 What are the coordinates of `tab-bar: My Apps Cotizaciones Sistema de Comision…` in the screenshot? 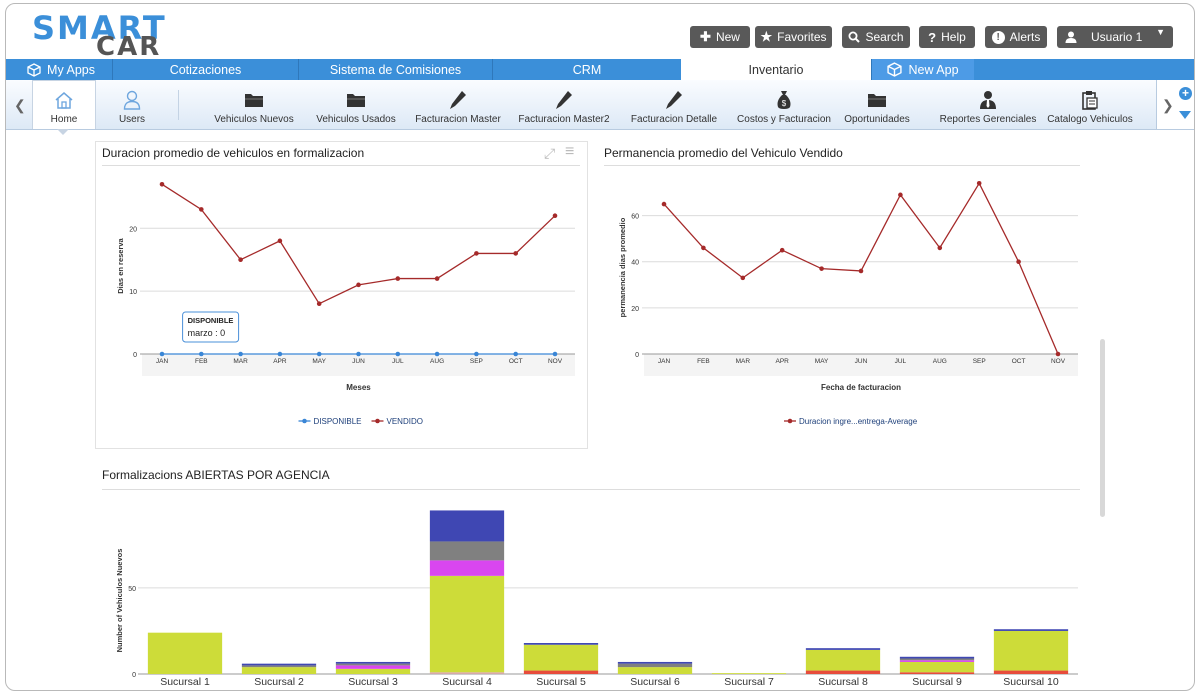 It's located at (600, 69).